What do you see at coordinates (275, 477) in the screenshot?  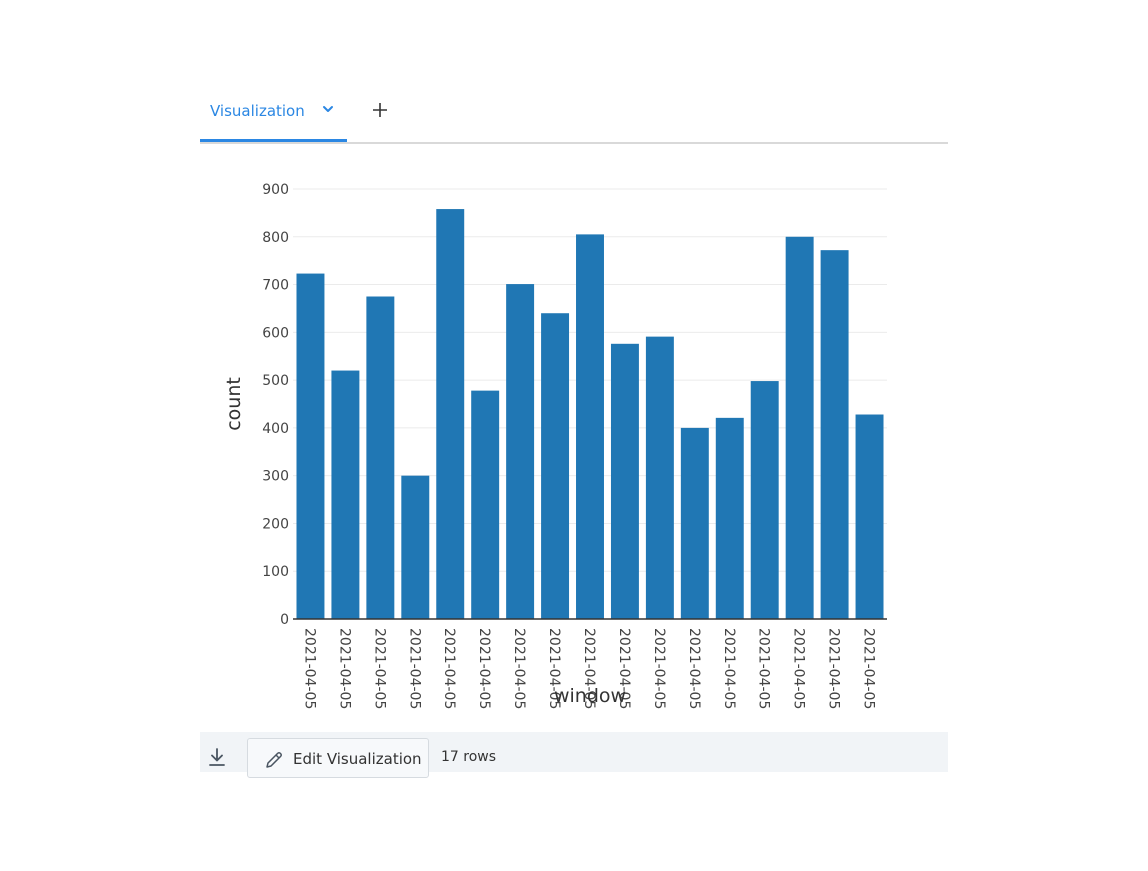 I see `y-tick-label: 300` at bounding box center [275, 477].